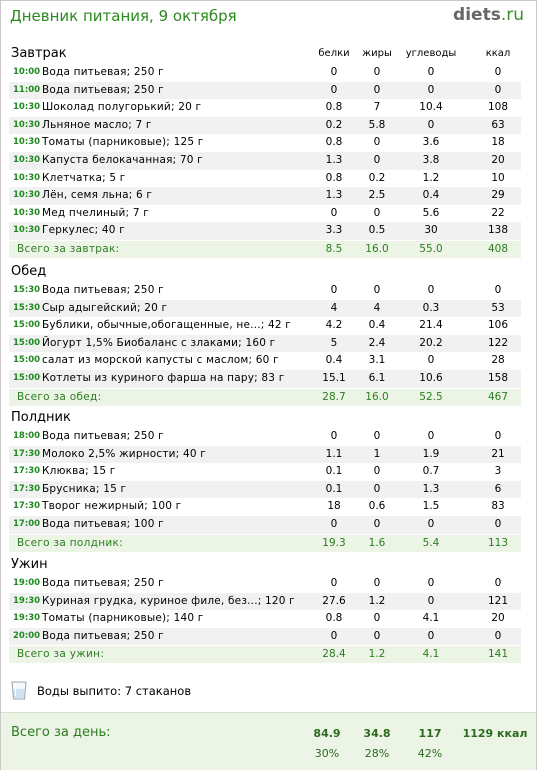 The image size is (537, 770). What do you see at coordinates (334, 471) in the screenshot?
I see `row-protein: 0.1` at bounding box center [334, 471].